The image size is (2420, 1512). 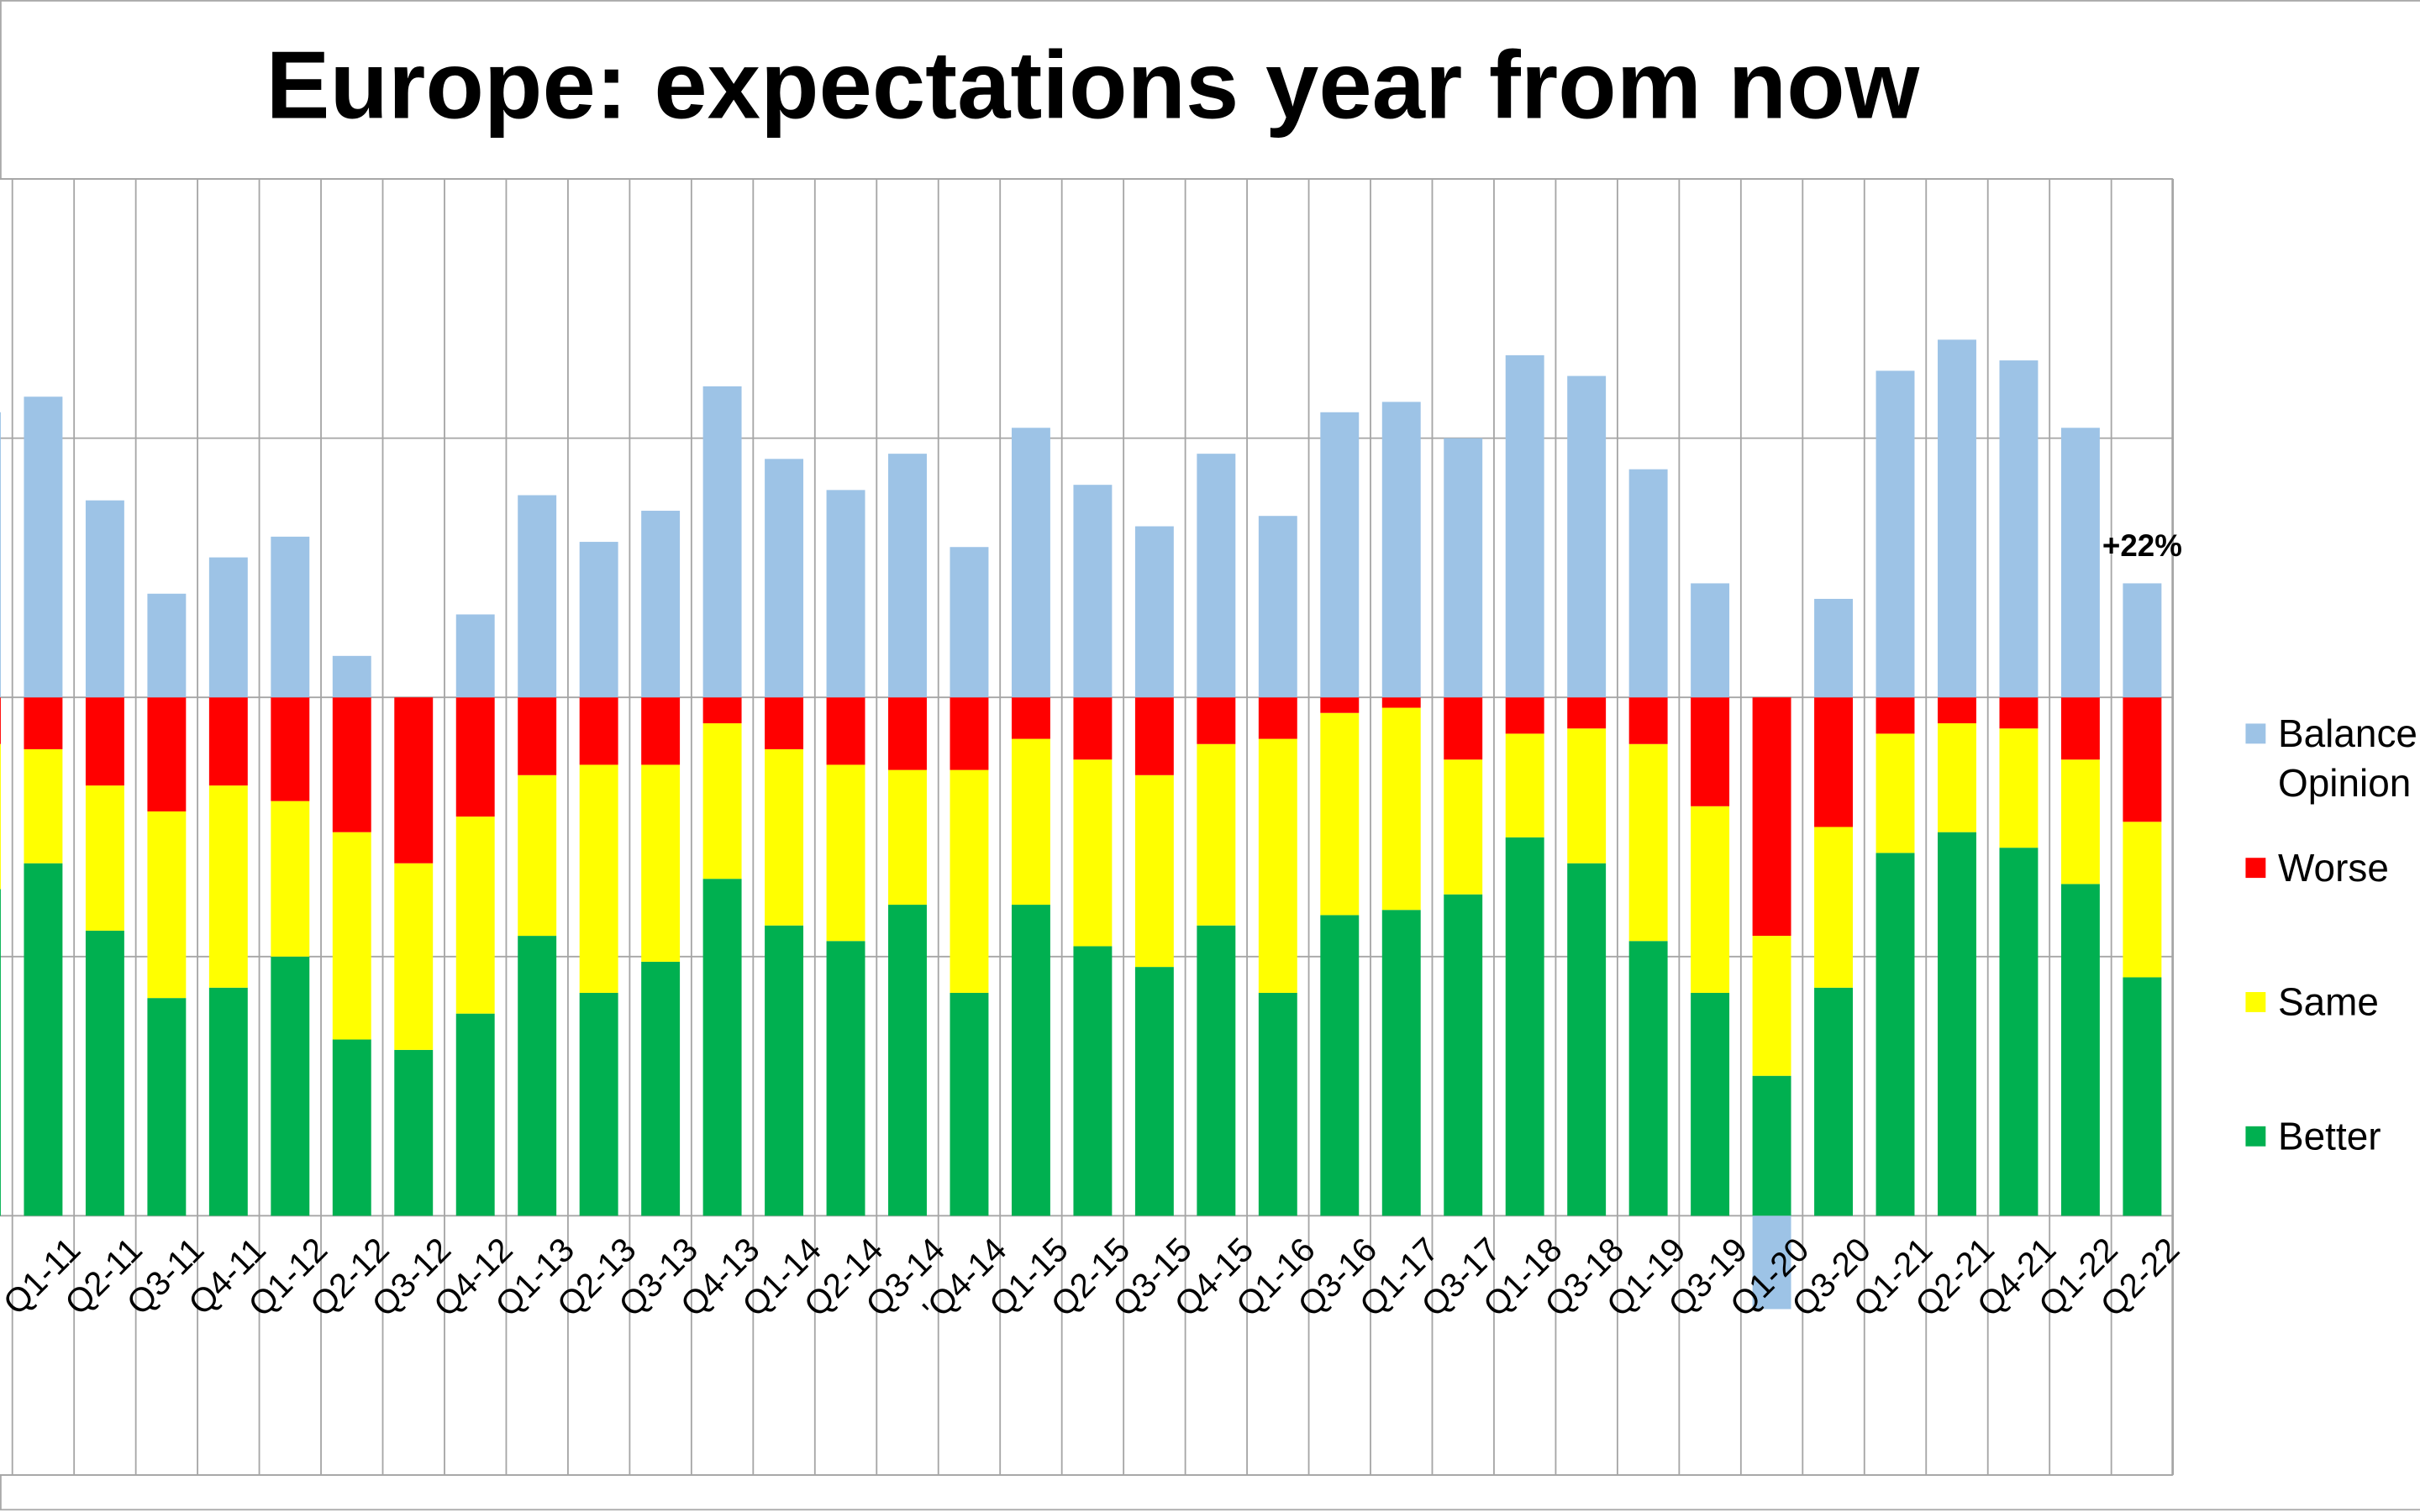 I want to click on chart-title: Europe: expectations year from now, so click(x=1093, y=85).